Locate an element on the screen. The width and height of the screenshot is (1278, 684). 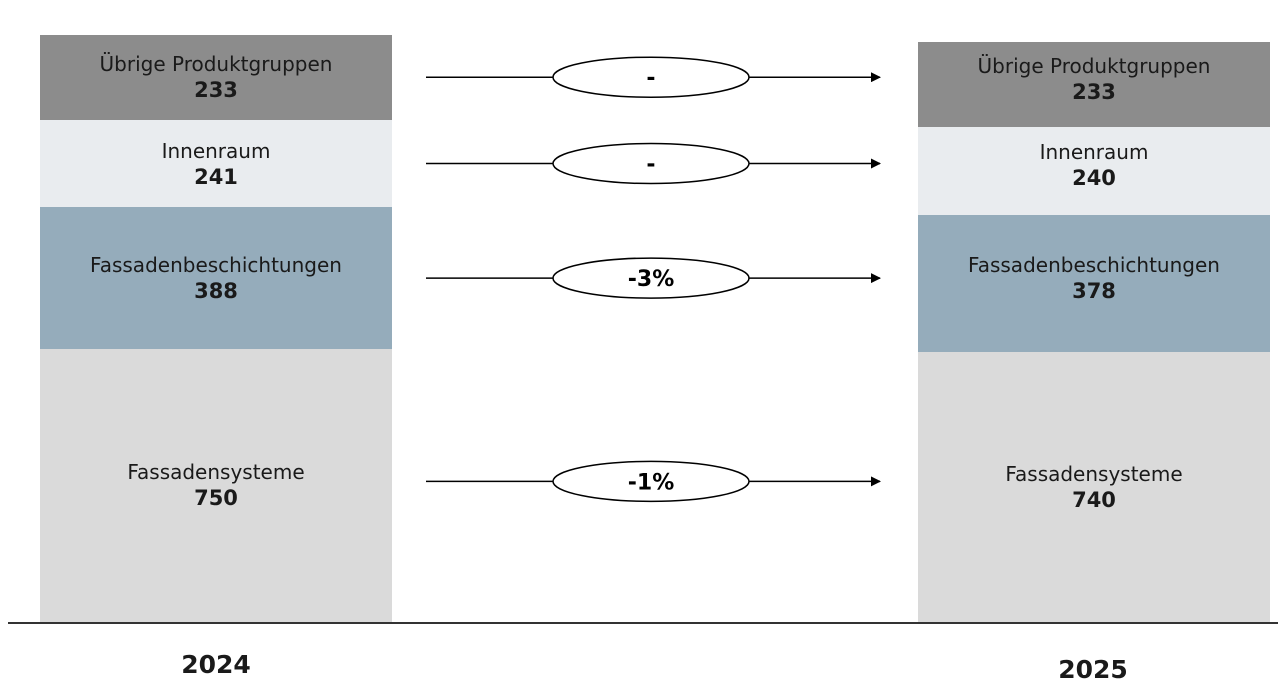
year-label-2024: 2024 is located at coordinates (216, 664).